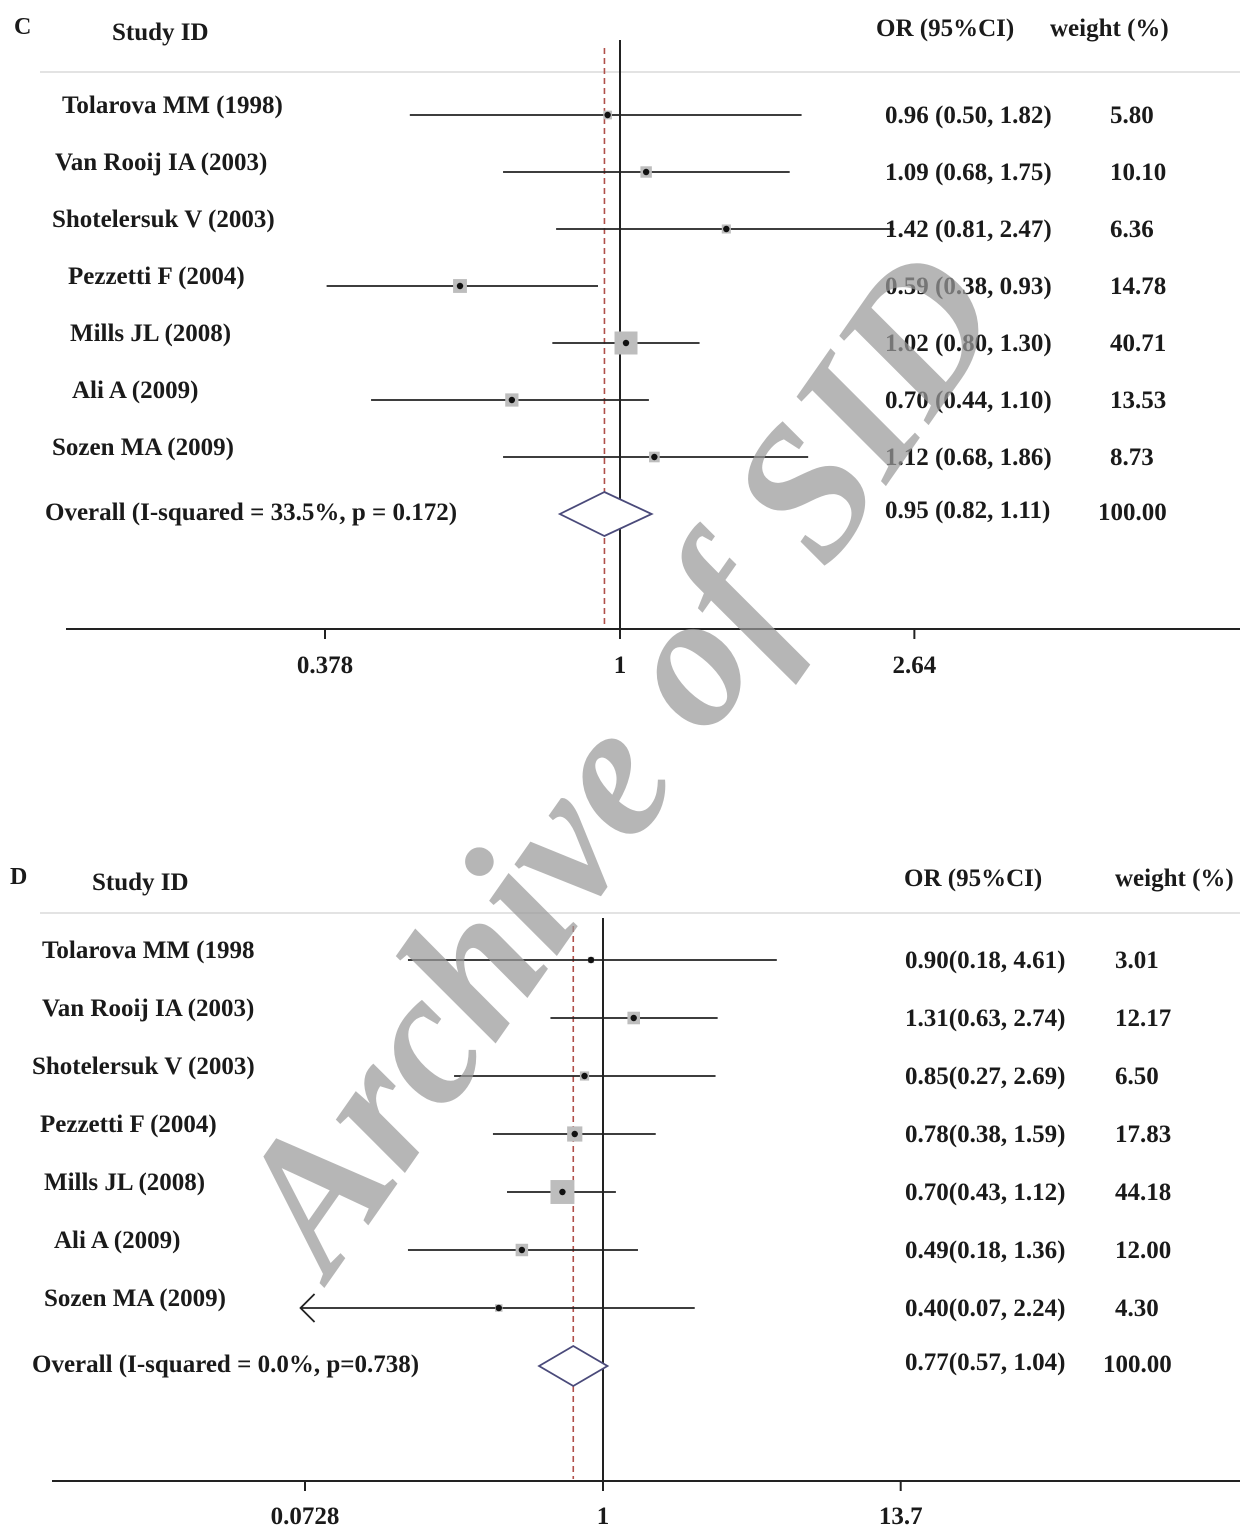  Describe the element at coordinates (325, 665) in the screenshot. I see `x-tick-label: 0.378` at that location.